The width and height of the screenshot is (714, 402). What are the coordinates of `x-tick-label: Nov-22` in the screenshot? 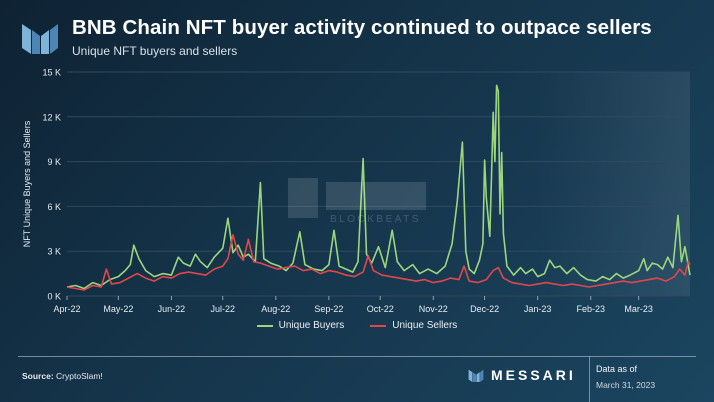 It's located at (433, 309).